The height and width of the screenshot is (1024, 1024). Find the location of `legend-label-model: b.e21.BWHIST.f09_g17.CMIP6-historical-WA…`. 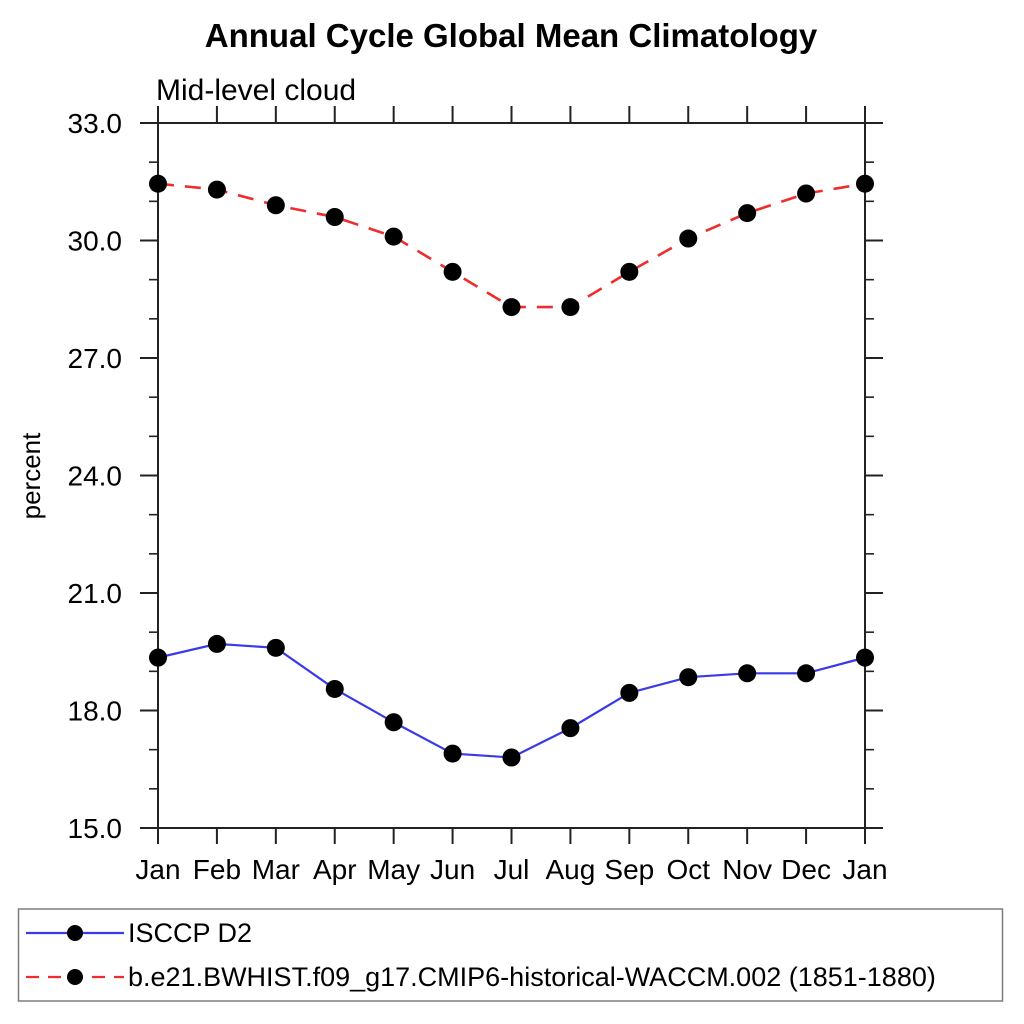

legend-label-model: b.e21.BWHIST.f09_g17.CMIP6-historical-WA… is located at coordinates (532, 977).